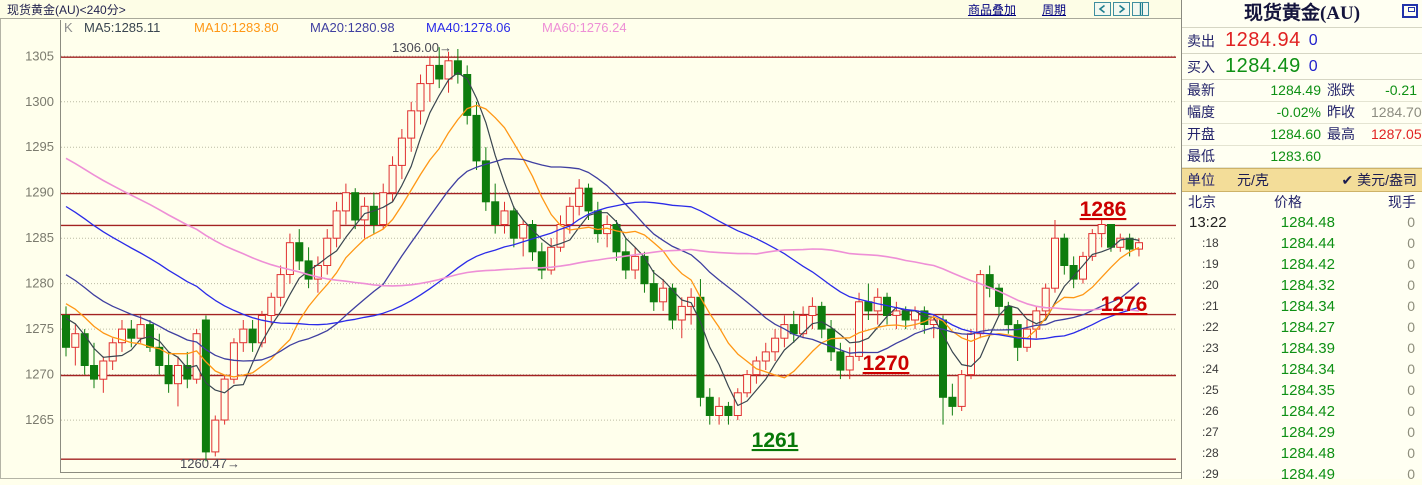 This screenshot has height=485, width=1422. What do you see at coordinates (1124, 304) in the screenshot?
I see `svg-text: 1276` at bounding box center [1124, 304].